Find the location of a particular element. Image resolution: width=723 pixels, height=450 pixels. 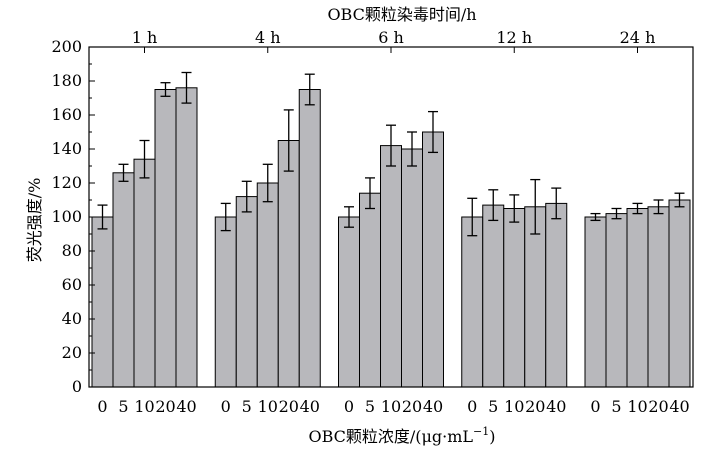

group-label-12h: 12 h is located at coordinates (514, 37).